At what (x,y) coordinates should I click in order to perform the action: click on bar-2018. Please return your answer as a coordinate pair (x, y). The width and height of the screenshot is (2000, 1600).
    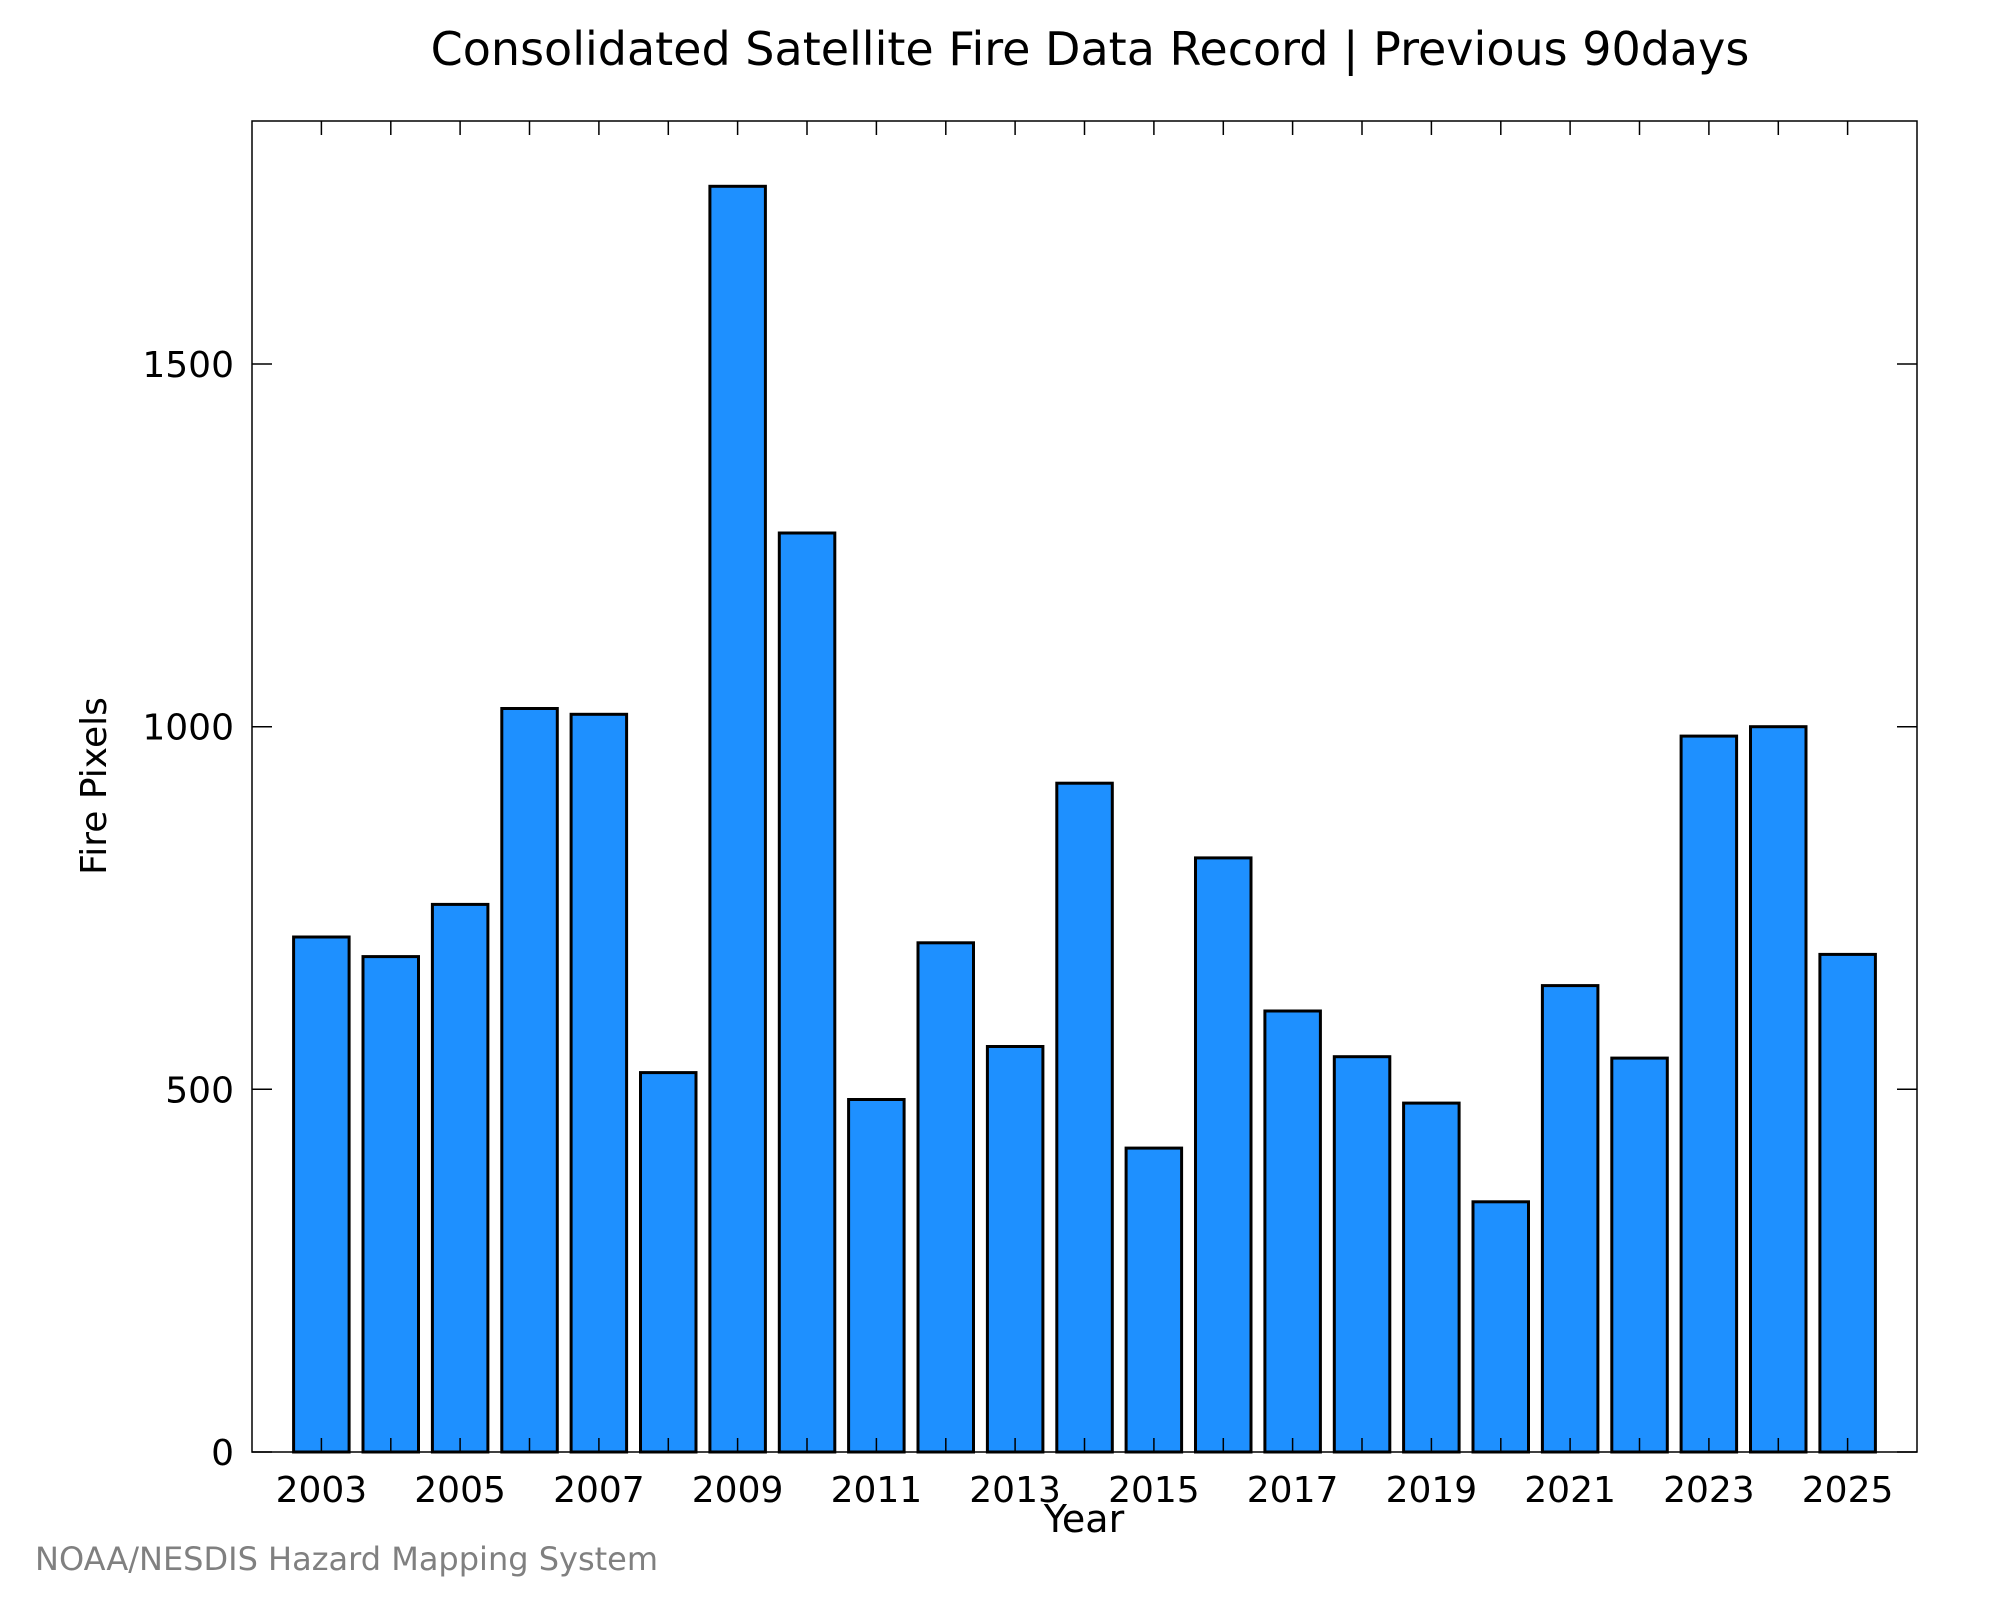
    Looking at the image, I should click on (1362, 1254).